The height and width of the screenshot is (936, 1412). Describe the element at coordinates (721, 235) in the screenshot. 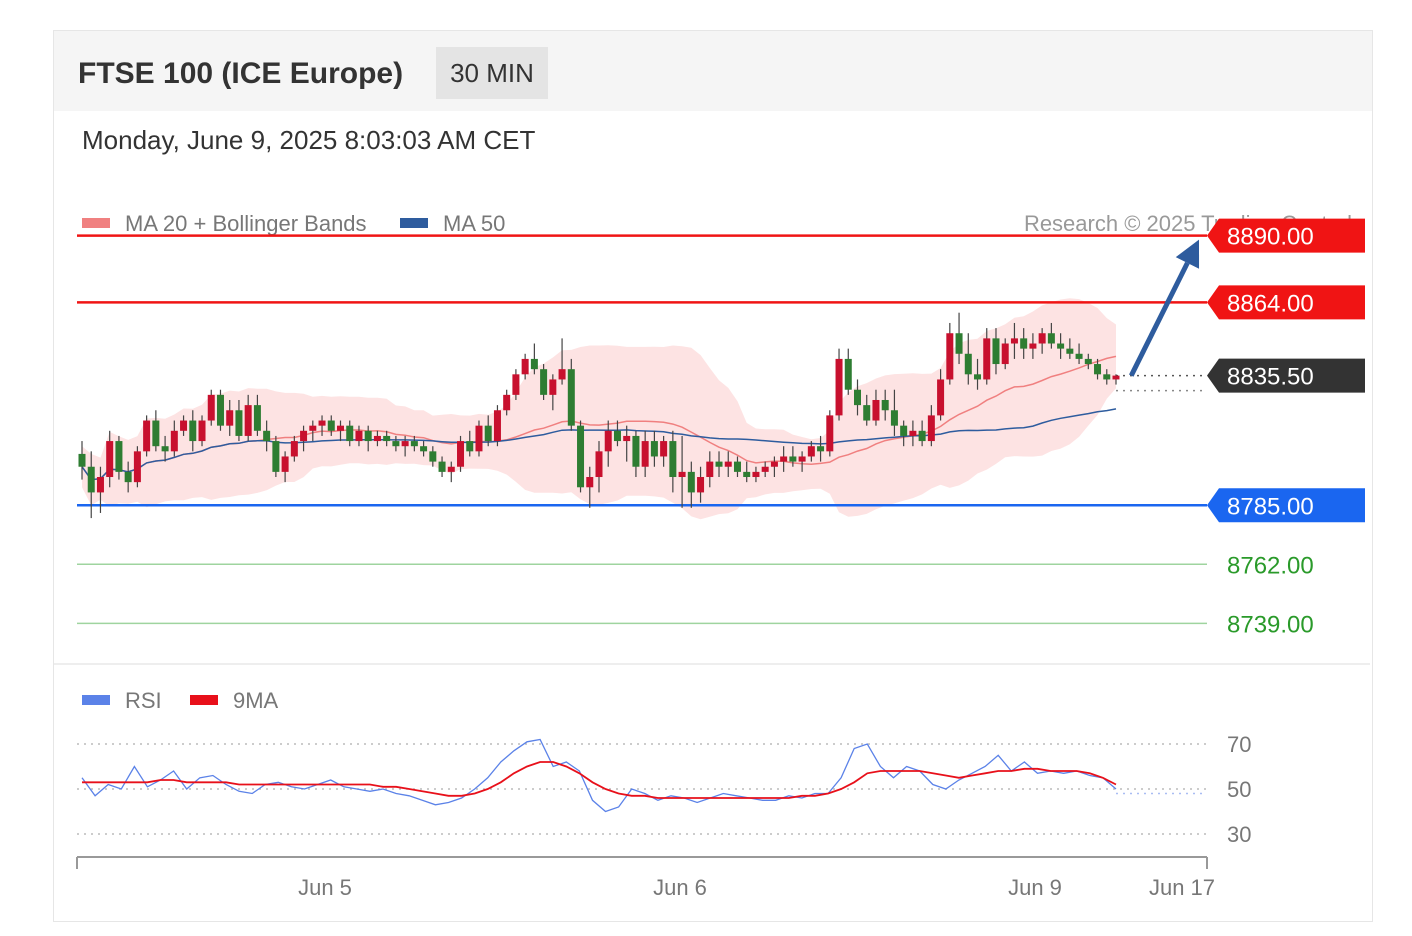

I see `level-resistance-0: 8890.00` at that location.